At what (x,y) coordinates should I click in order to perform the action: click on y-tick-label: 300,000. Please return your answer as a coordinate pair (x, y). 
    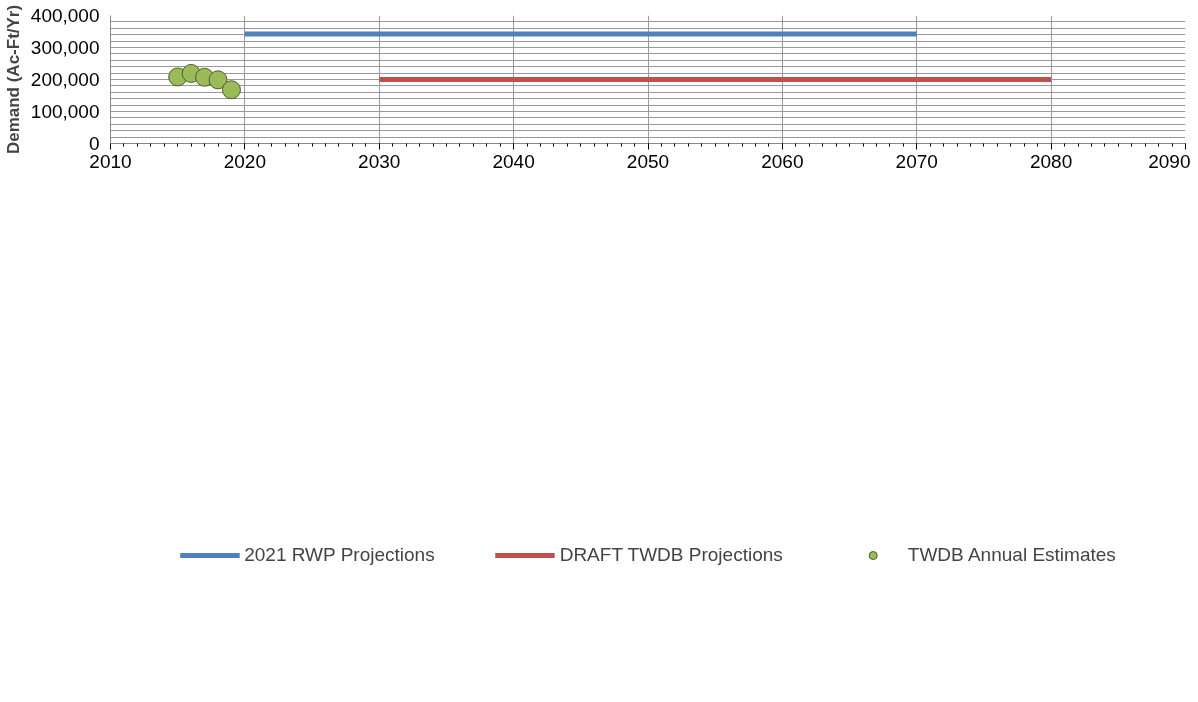
    Looking at the image, I should click on (65, 47).